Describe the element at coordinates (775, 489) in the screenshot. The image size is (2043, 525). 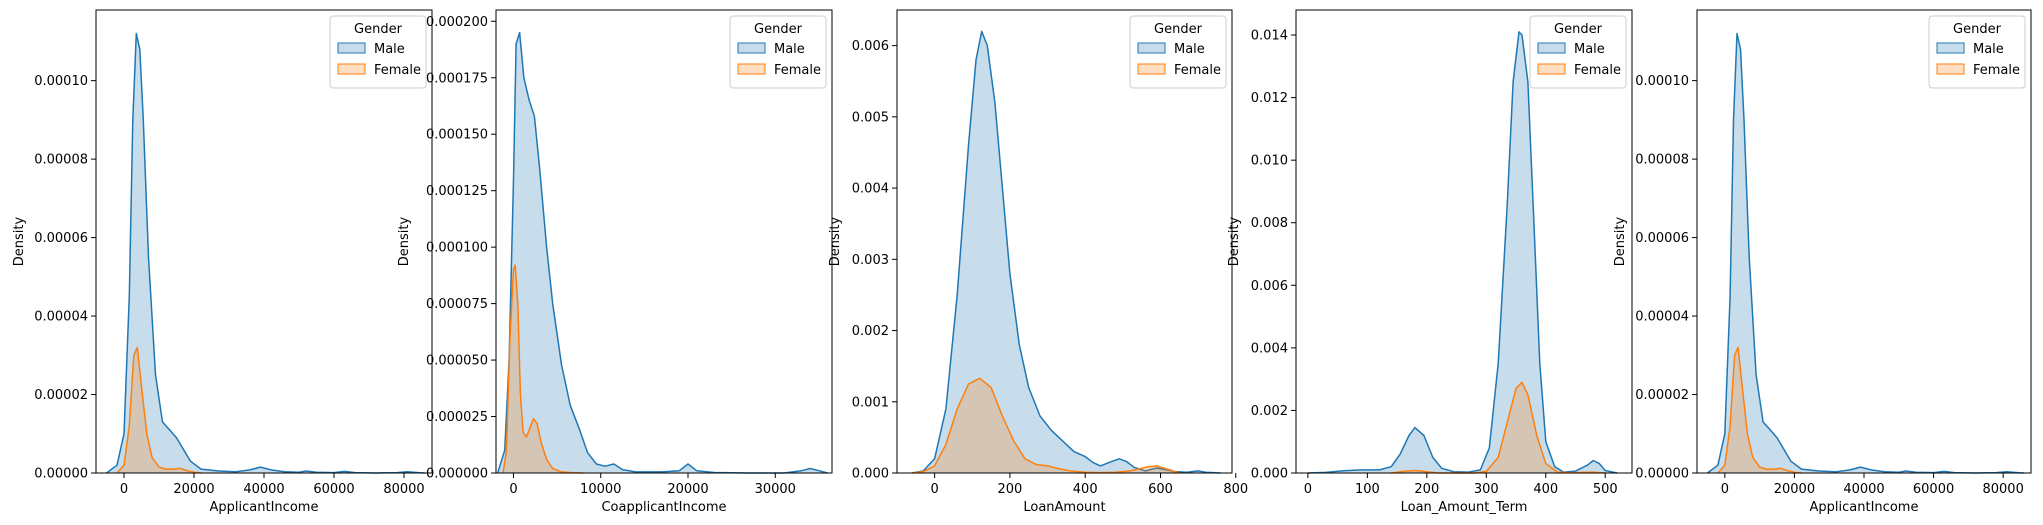
I see `x-tick-label: 30000` at that location.